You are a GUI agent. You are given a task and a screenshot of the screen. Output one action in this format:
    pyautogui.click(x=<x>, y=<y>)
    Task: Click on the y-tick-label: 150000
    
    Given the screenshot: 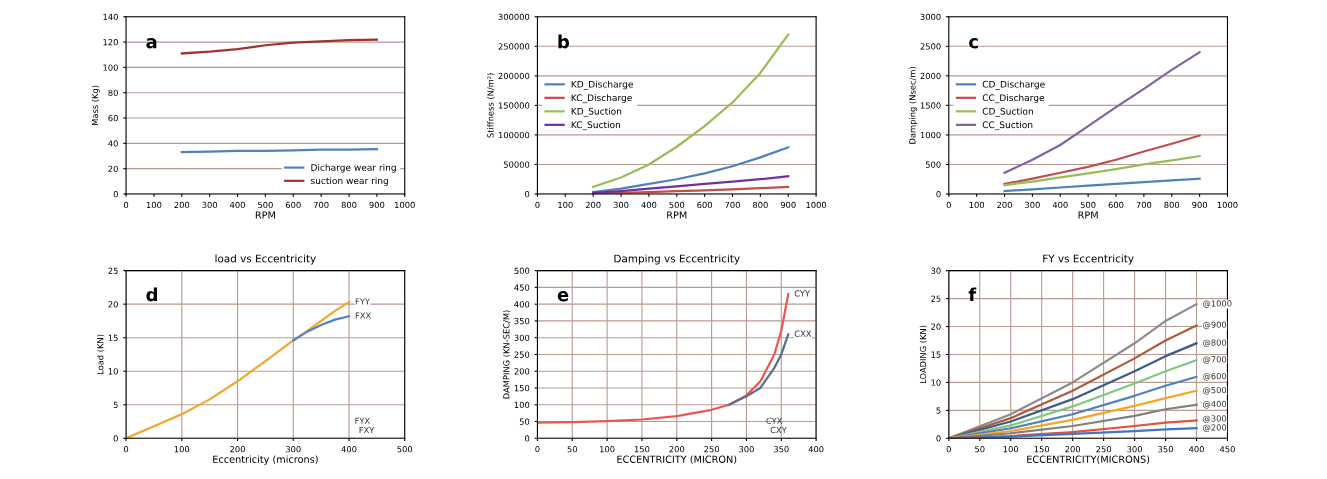 What is the action you would take?
    pyautogui.click(x=514, y=105)
    